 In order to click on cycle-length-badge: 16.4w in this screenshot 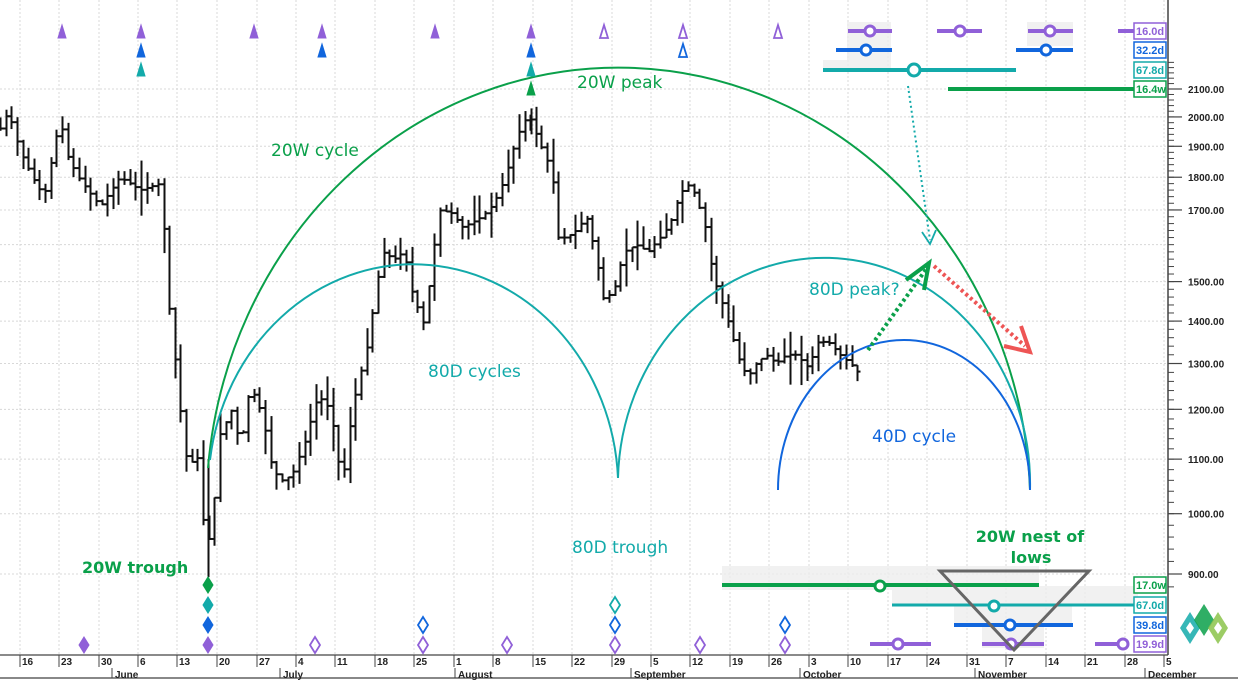, I will do `click(1151, 90)`.